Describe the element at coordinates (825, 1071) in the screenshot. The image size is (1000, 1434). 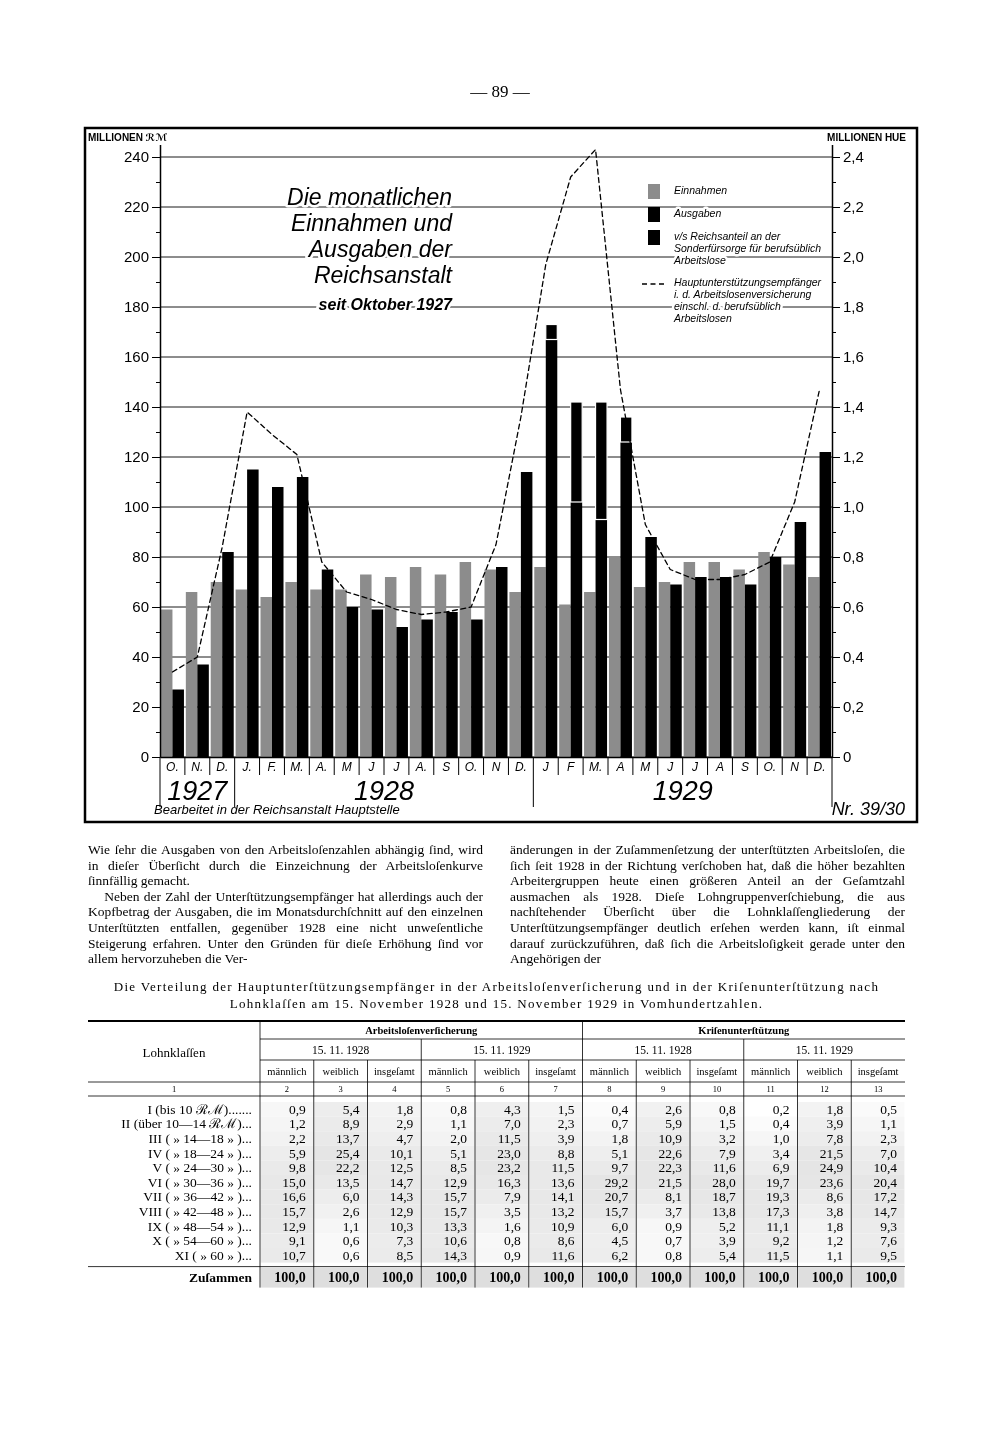
I see `x-tick-label: weiblich` at that location.